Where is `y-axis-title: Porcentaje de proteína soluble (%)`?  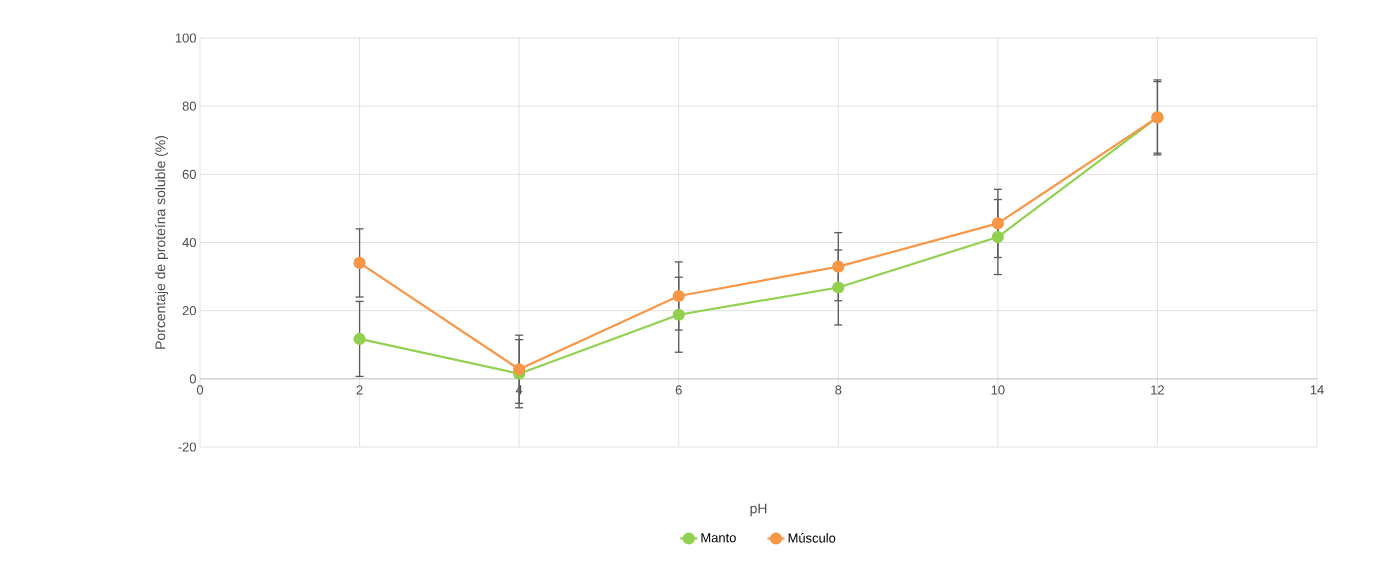 y-axis-title: Porcentaje de proteína soluble (%) is located at coordinates (161, 242).